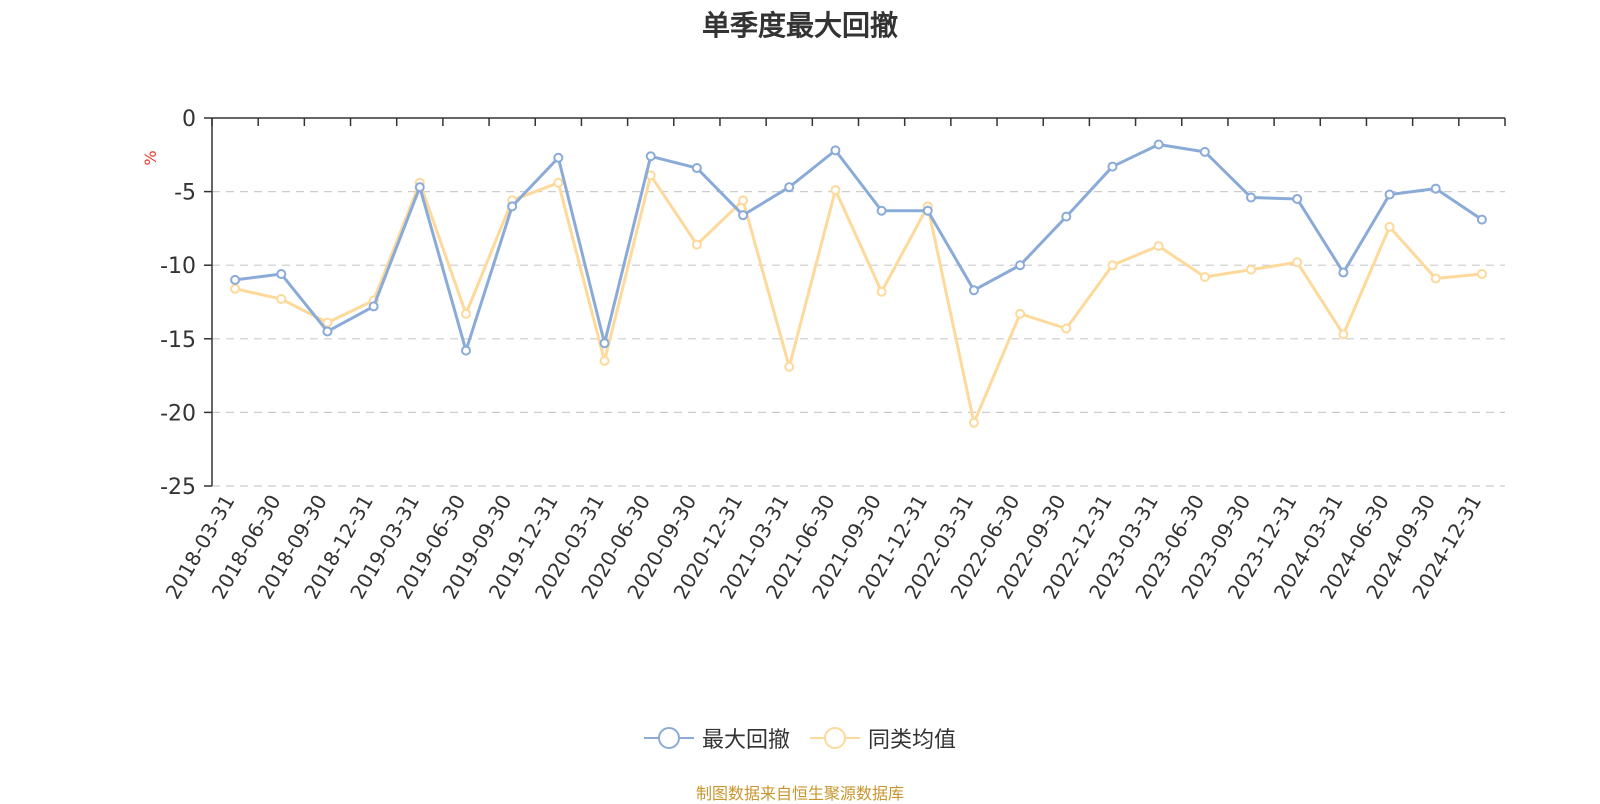  Describe the element at coordinates (185, 193) in the screenshot. I see `y-tick-label: -5` at that location.